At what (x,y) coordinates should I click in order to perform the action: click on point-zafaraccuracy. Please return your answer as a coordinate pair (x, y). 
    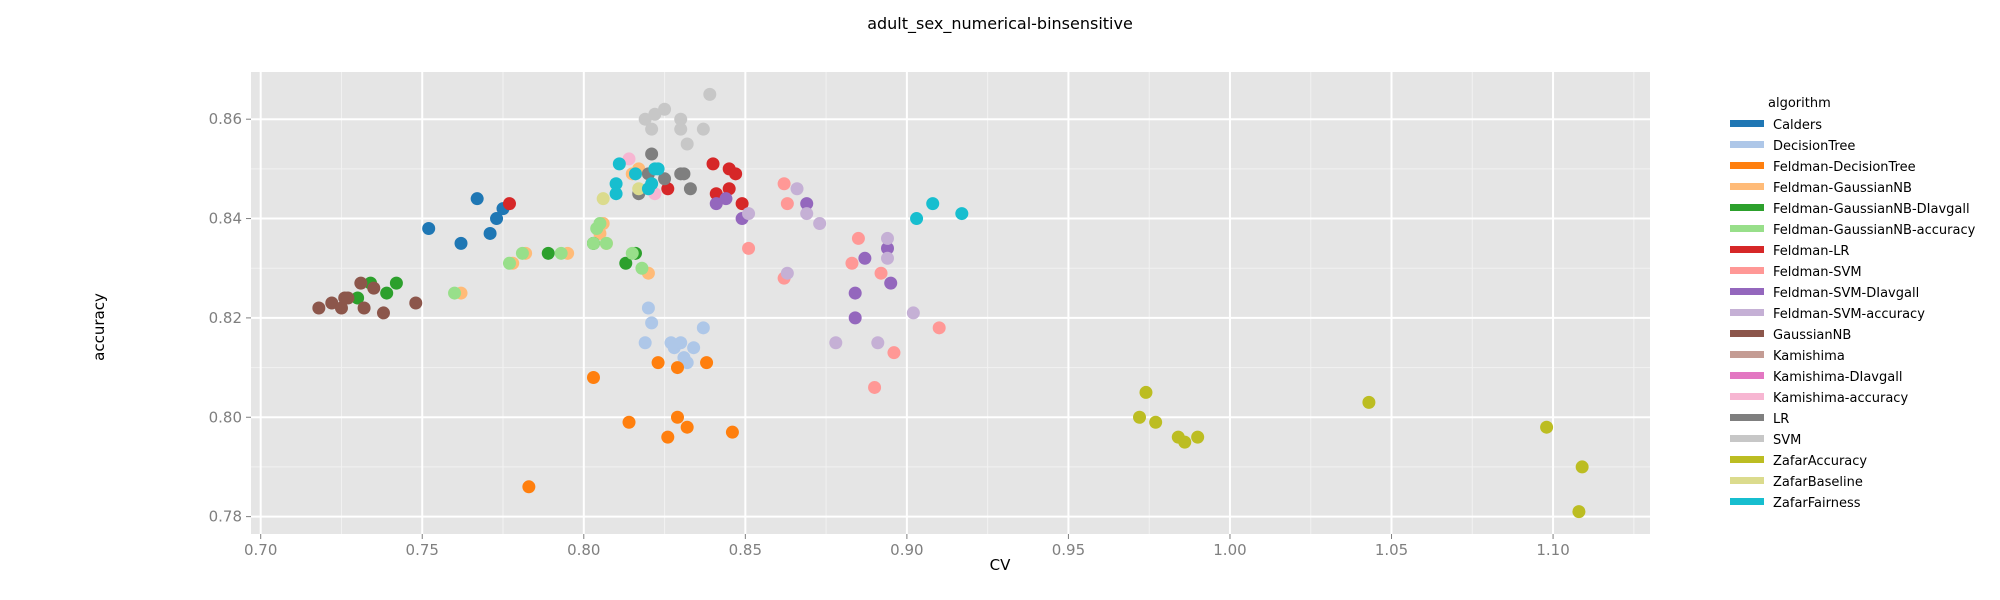
    Looking at the image, I should click on (1156, 422).